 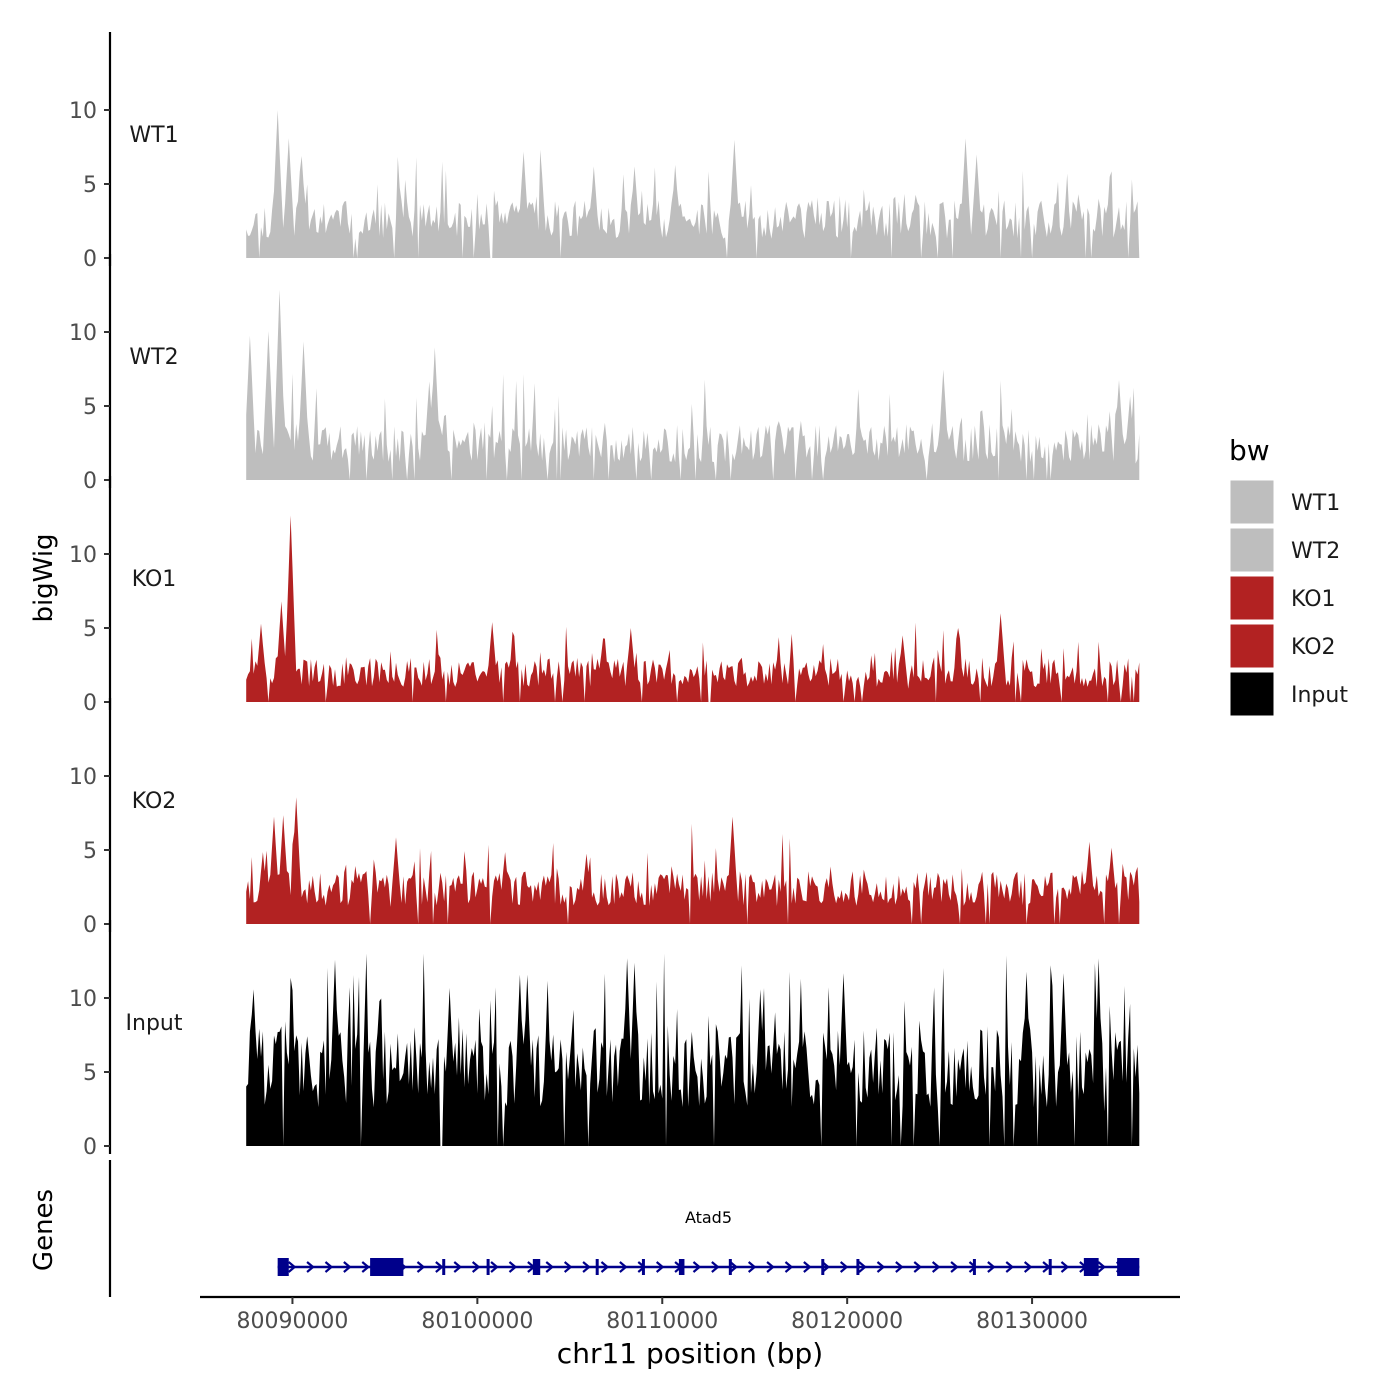 I want to click on legend-label-wt1: WT1, so click(x=1315, y=503).